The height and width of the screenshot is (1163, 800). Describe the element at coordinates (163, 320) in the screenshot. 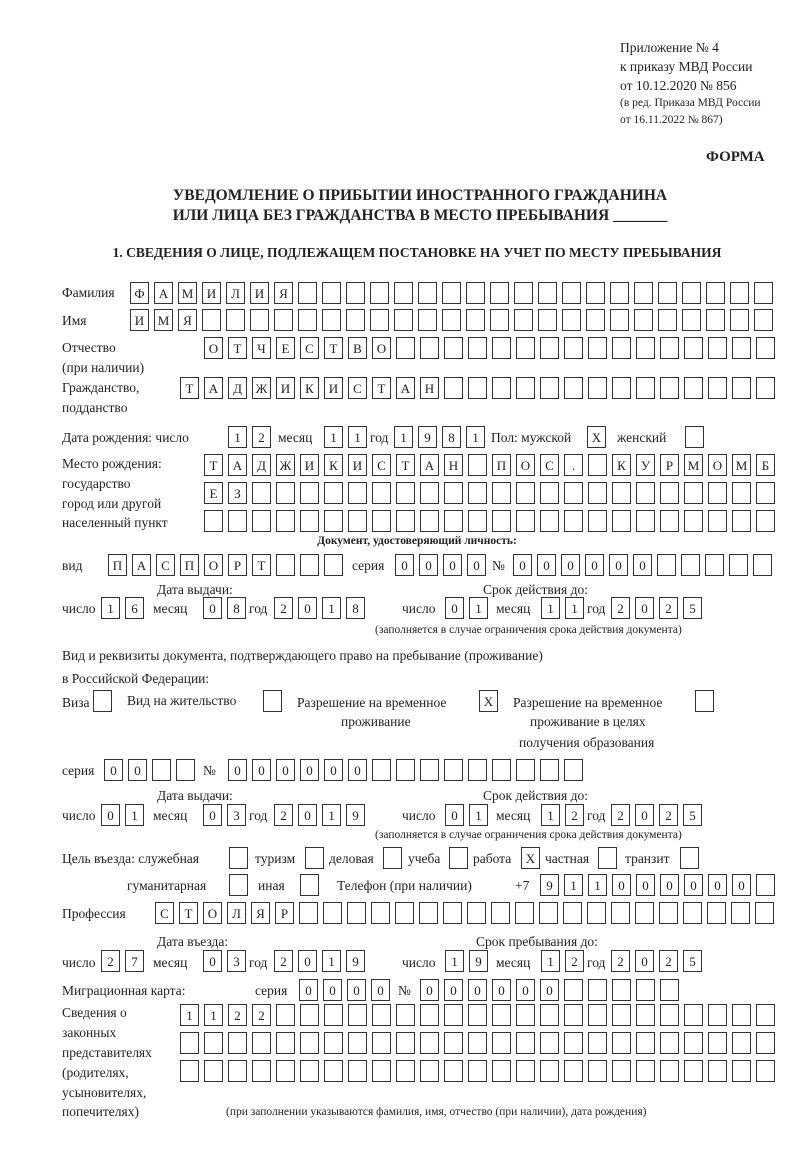

I see `character-cell: М` at that location.